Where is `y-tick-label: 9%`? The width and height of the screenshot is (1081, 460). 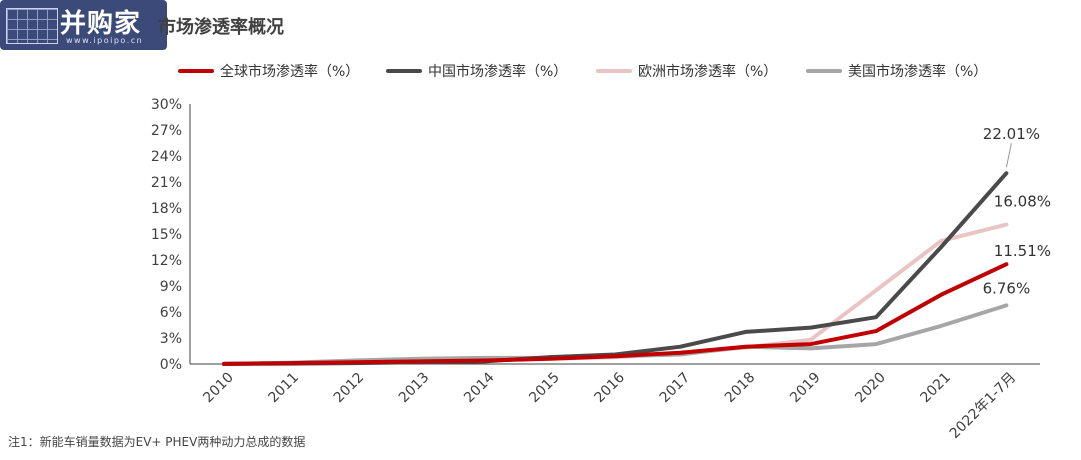 y-tick-label: 9% is located at coordinates (171, 287).